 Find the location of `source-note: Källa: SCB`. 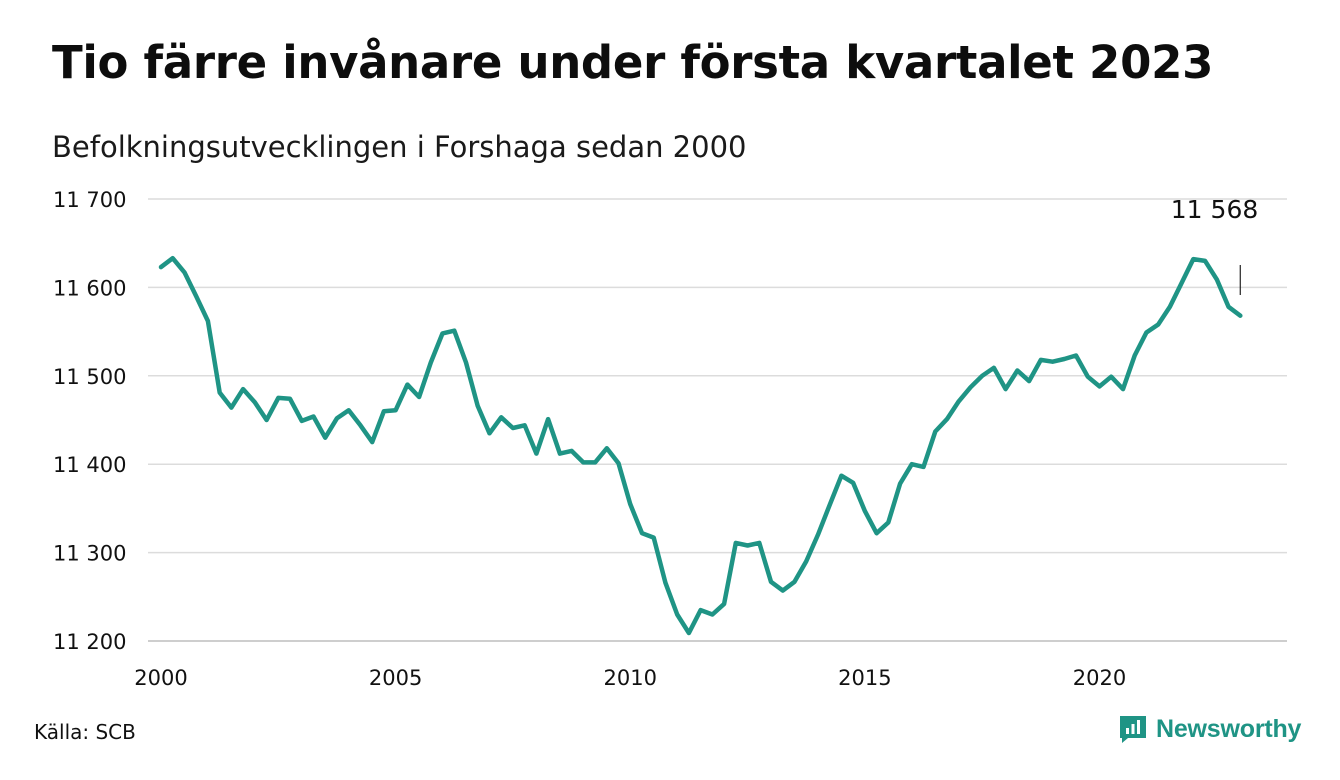

source-note: Källa: SCB is located at coordinates (85, 732).